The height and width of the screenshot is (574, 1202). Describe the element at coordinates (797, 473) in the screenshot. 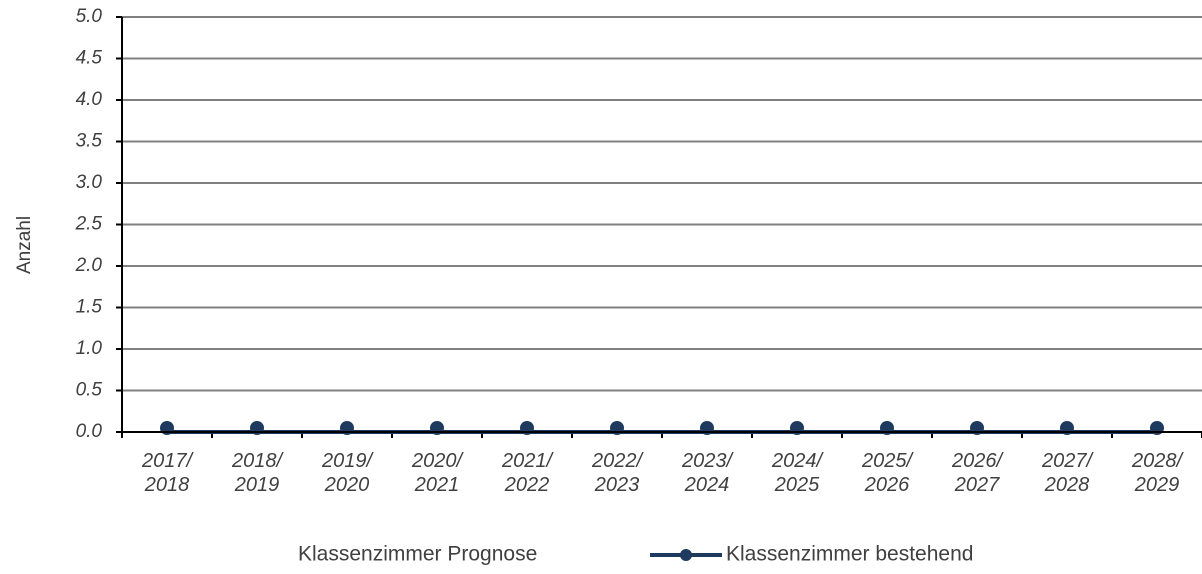

I see `x-tick-label: 2024/ 2025` at that location.